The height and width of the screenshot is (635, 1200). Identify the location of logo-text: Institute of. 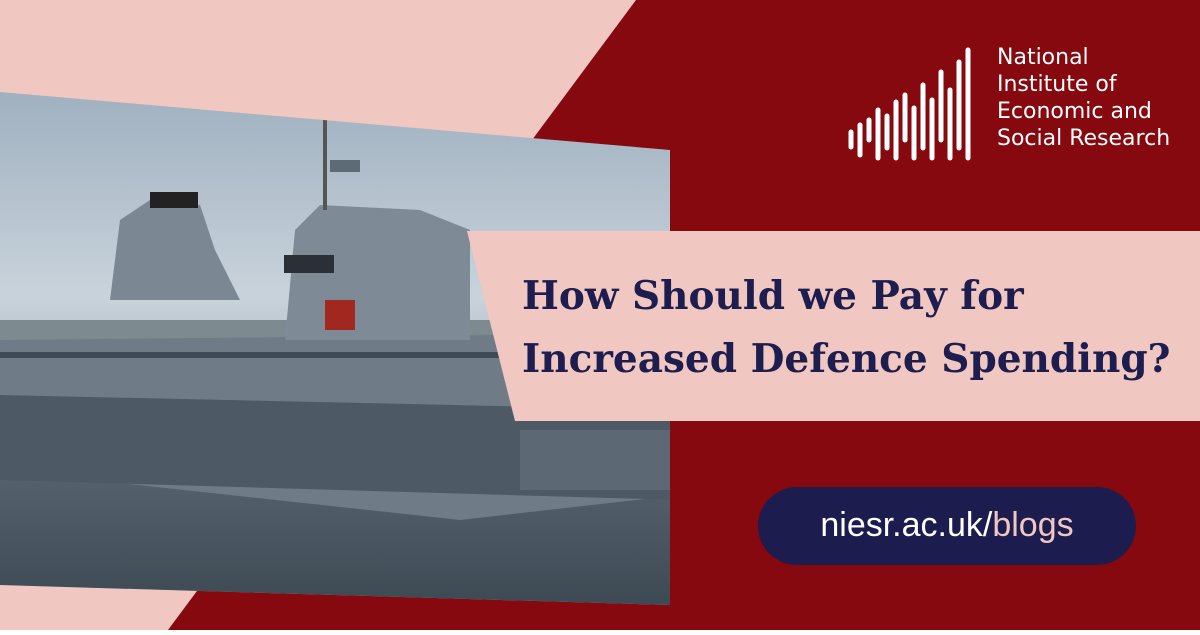
(1057, 84).